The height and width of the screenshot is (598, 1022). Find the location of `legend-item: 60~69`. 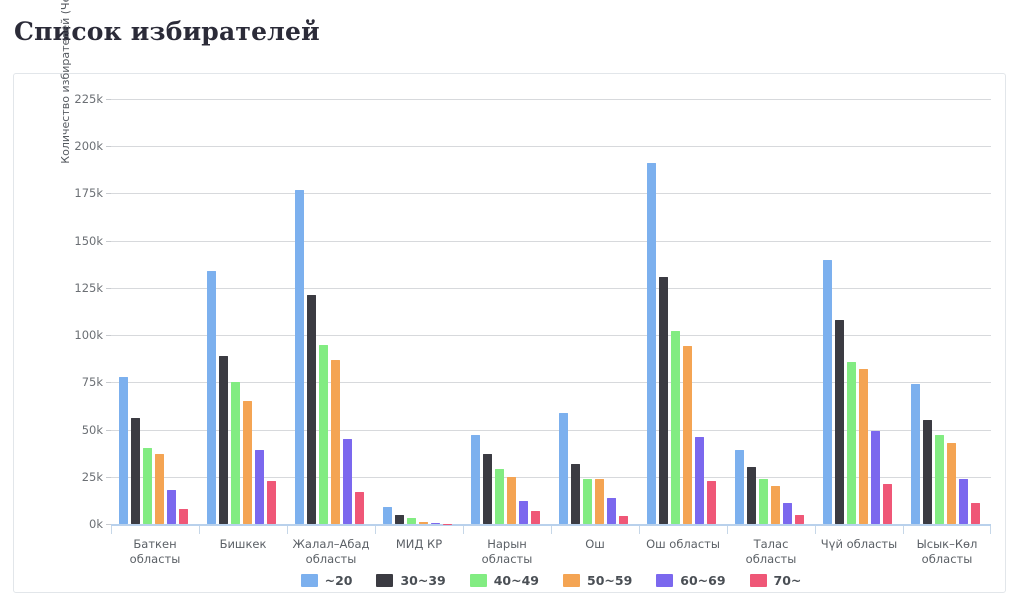

legend-item: 60~69 is located at coordinates (691, 580).